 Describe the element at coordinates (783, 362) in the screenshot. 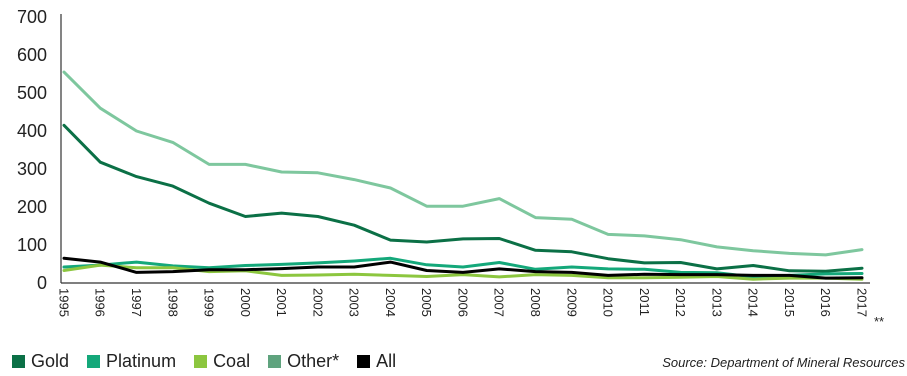

I see `source-note: Source: Department of Mineral Resources` at that location.